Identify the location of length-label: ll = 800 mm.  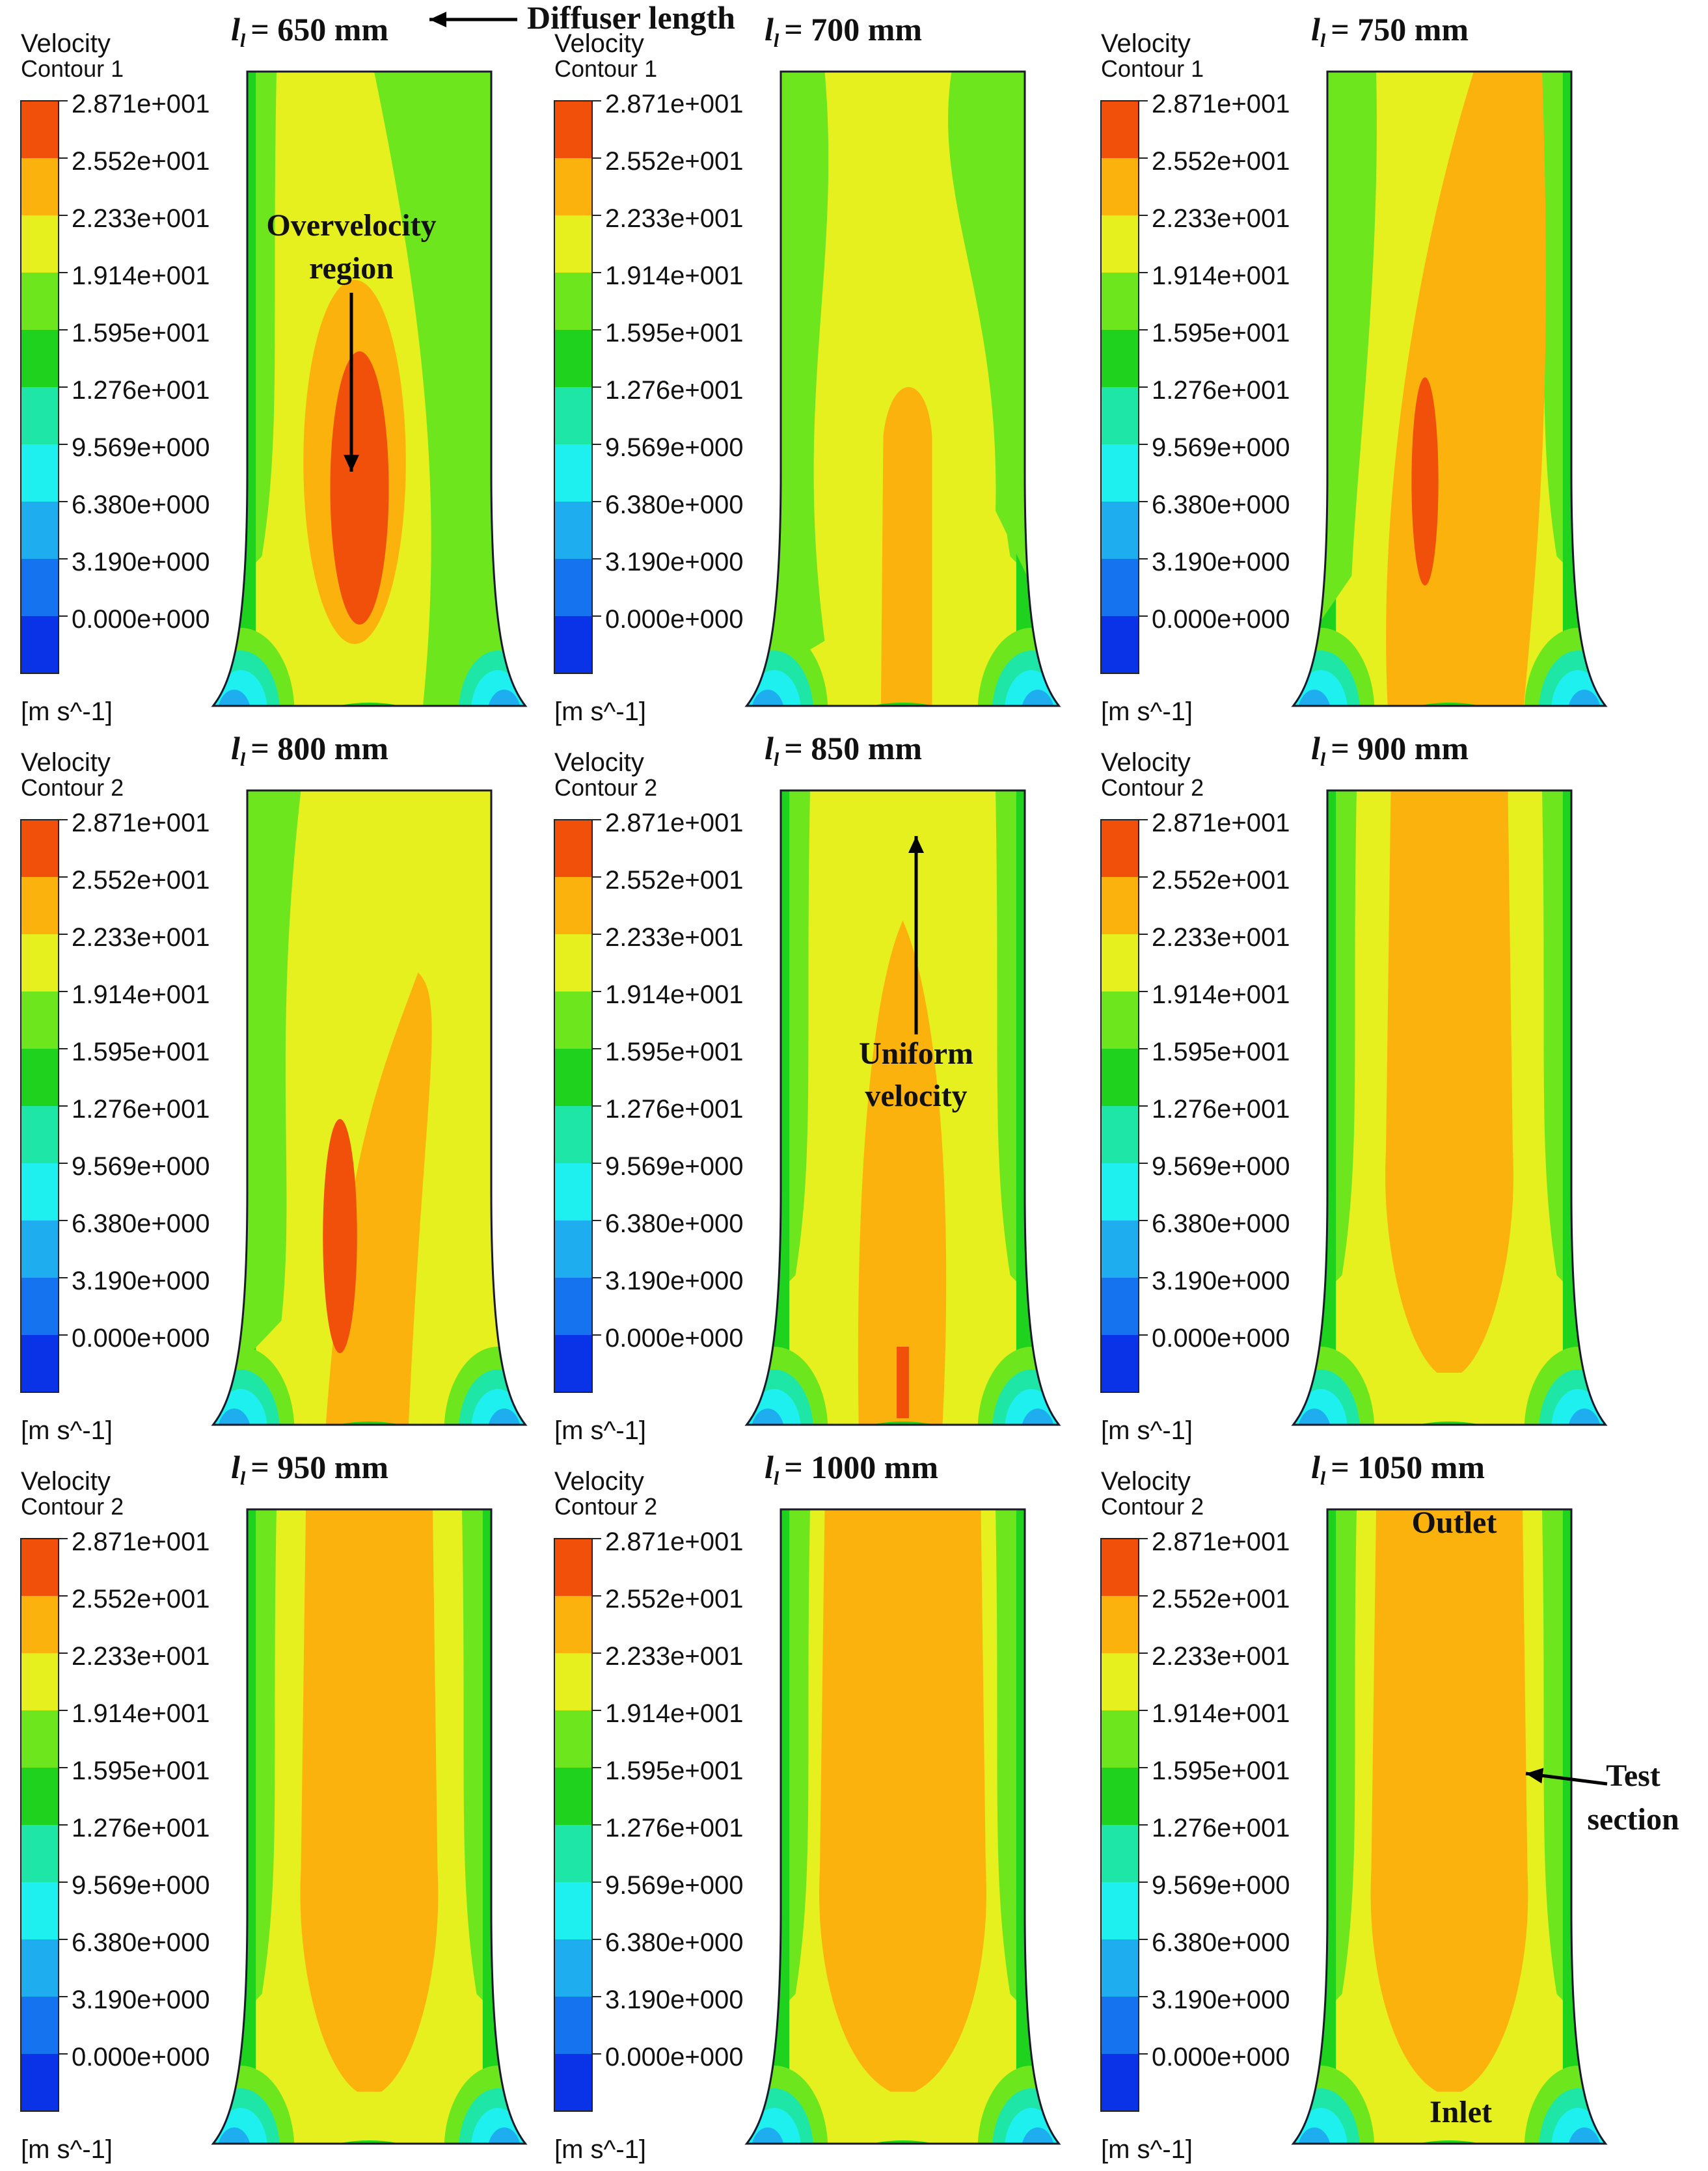
(309, 750).